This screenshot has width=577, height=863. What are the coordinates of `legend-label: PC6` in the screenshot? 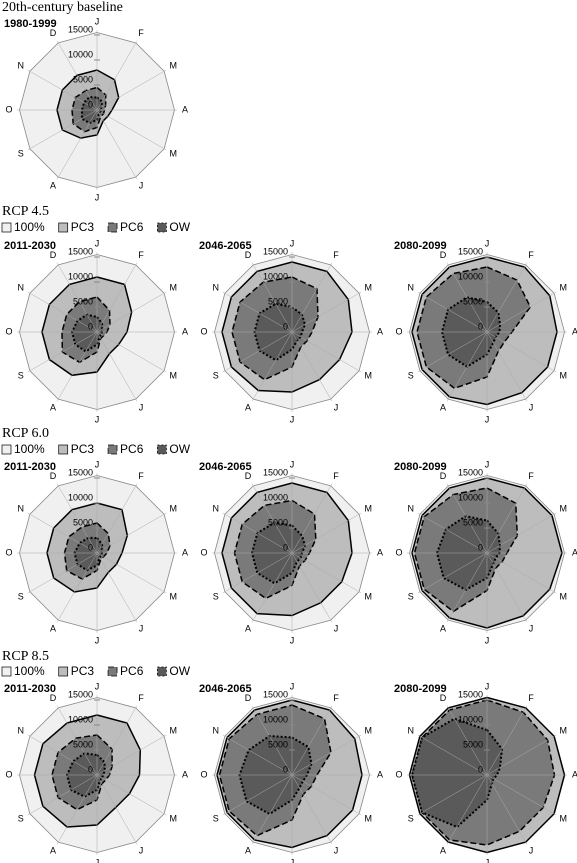 It's located at (132, 449).